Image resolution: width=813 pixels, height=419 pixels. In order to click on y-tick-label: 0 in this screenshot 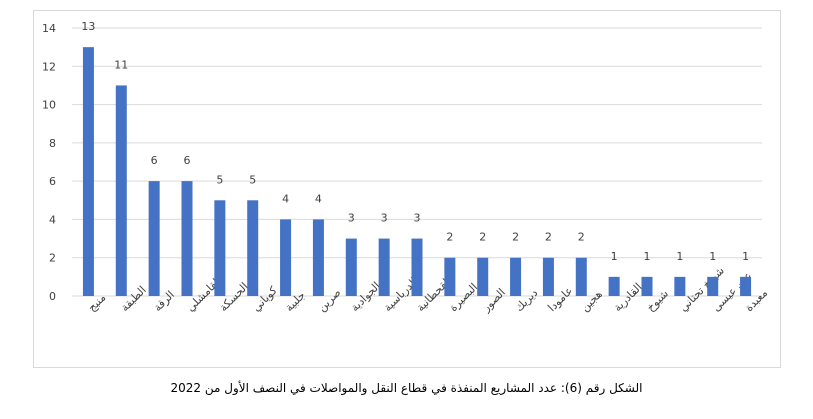, I will do `click(52, 296)`.